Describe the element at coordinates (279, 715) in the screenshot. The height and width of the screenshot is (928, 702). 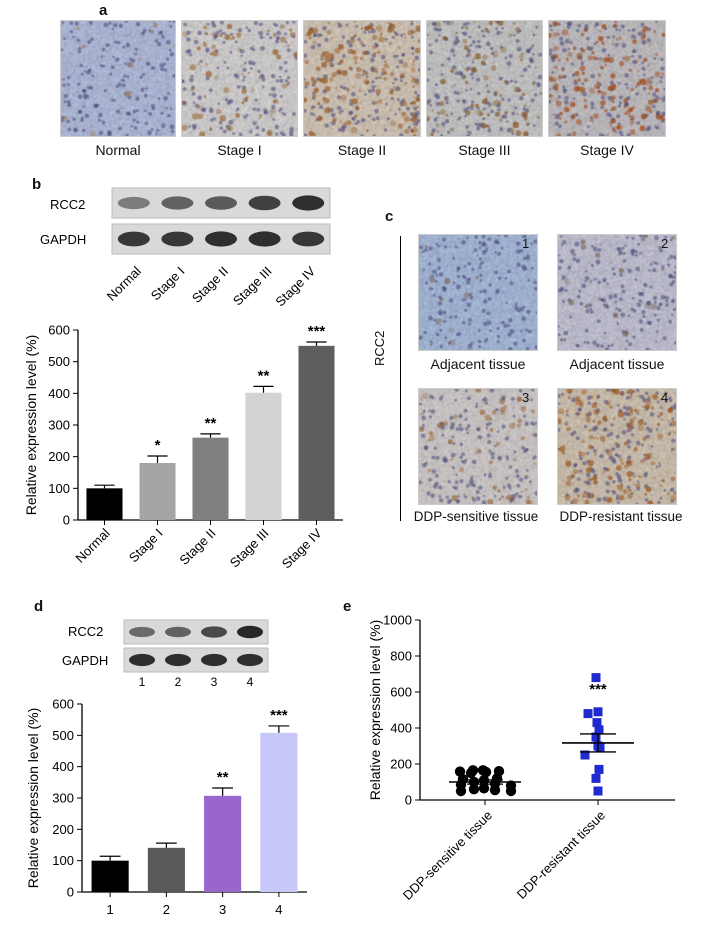
I see `significance-4: ***` at that location.